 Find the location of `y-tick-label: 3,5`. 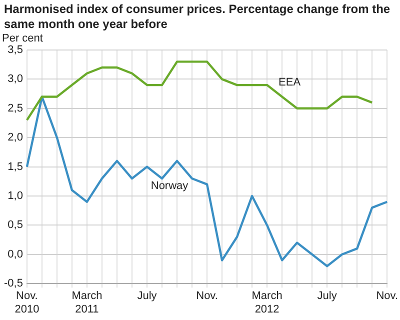

y-tick-label: 3,5 is located at coordinates (15, 50).